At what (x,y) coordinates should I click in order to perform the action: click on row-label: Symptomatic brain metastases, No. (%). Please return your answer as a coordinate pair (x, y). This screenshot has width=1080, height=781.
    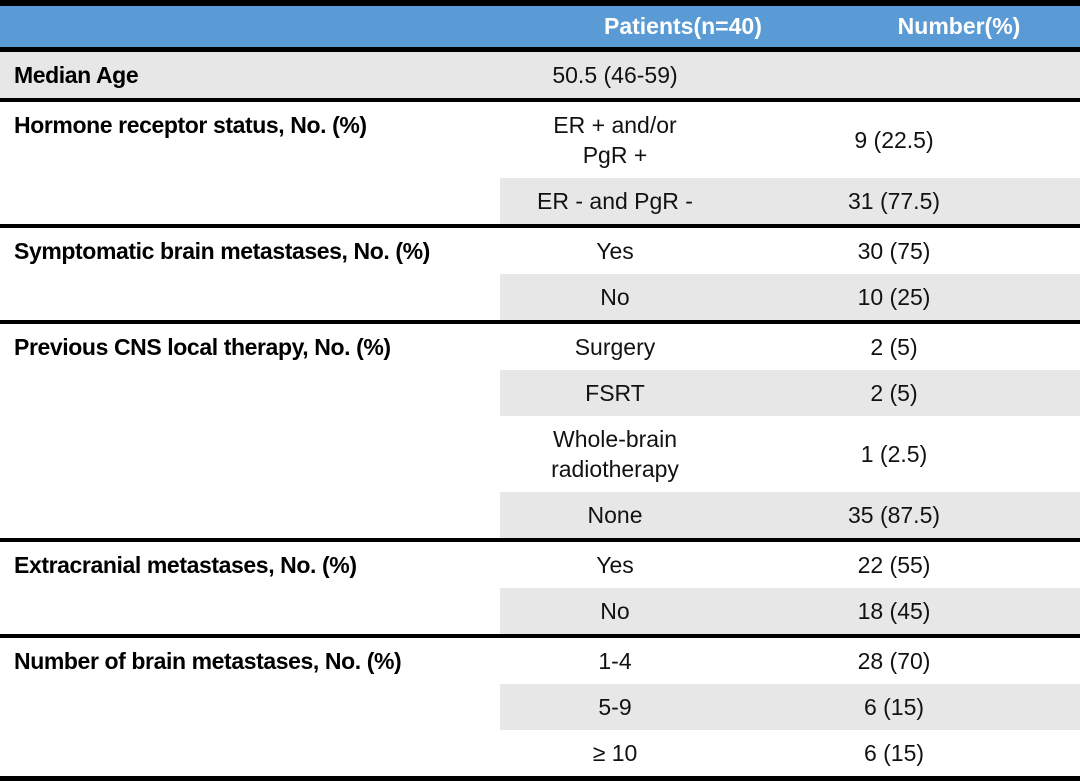
    Looking at the image, I should click on (250, 274).